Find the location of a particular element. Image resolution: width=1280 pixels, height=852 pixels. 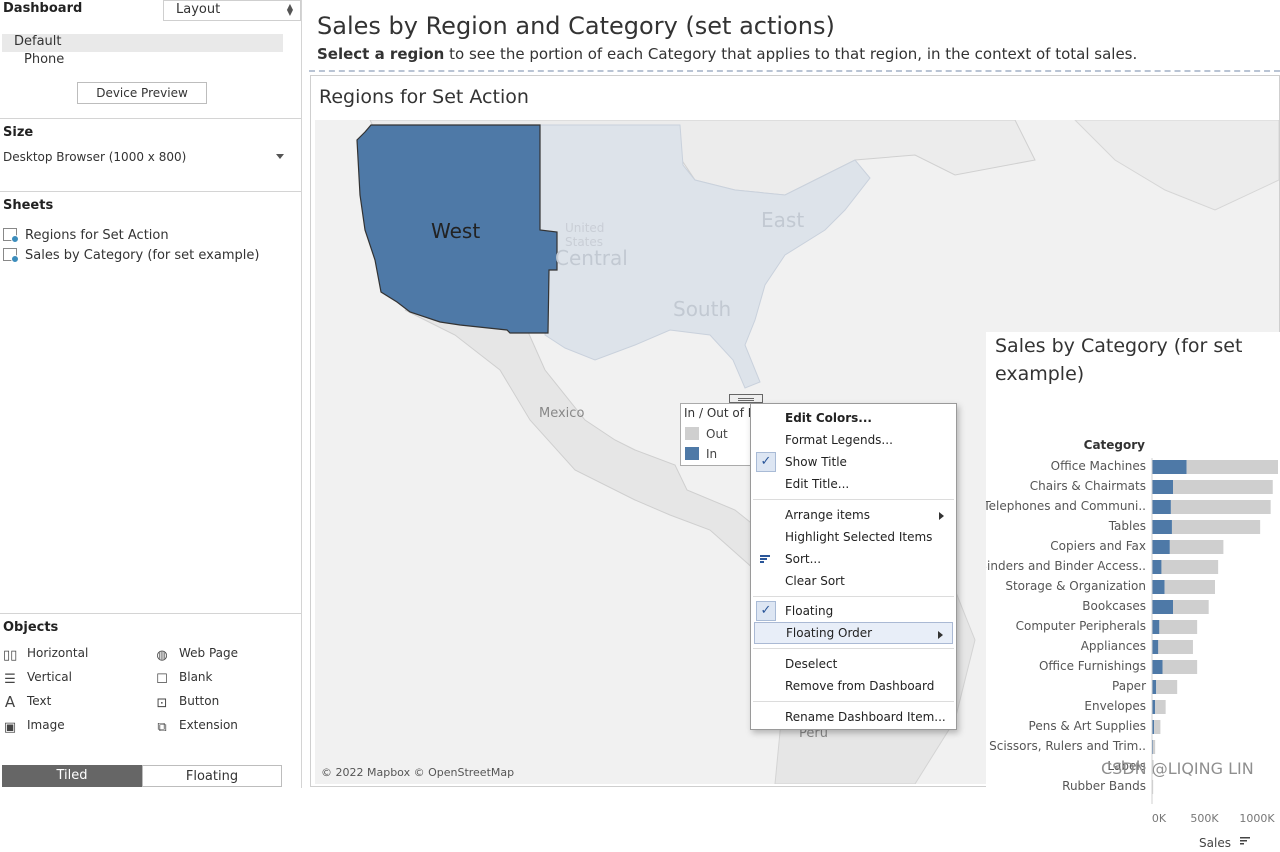

sheet-item-regions: Regions for Set Action is located at coordinates (86, 237).